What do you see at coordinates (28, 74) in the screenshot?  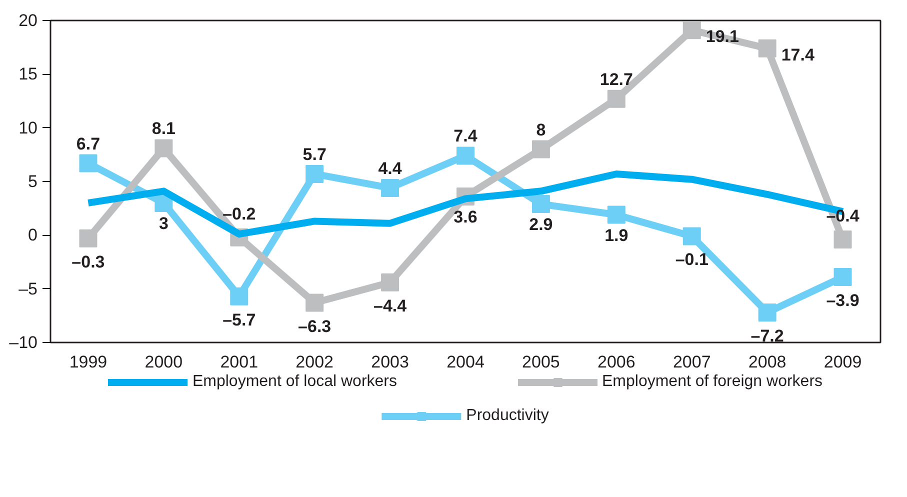 I see `y-tick-label: 15` at bounding box center [28, 74].